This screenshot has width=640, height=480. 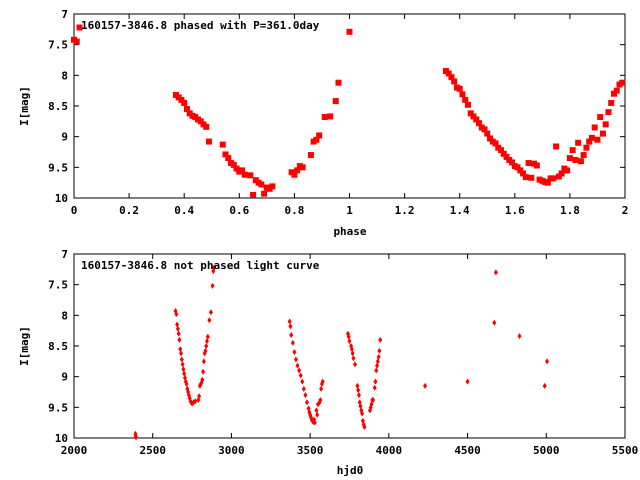 I want to click on x-tick-label: 1.6, so click(x=515, y=210).